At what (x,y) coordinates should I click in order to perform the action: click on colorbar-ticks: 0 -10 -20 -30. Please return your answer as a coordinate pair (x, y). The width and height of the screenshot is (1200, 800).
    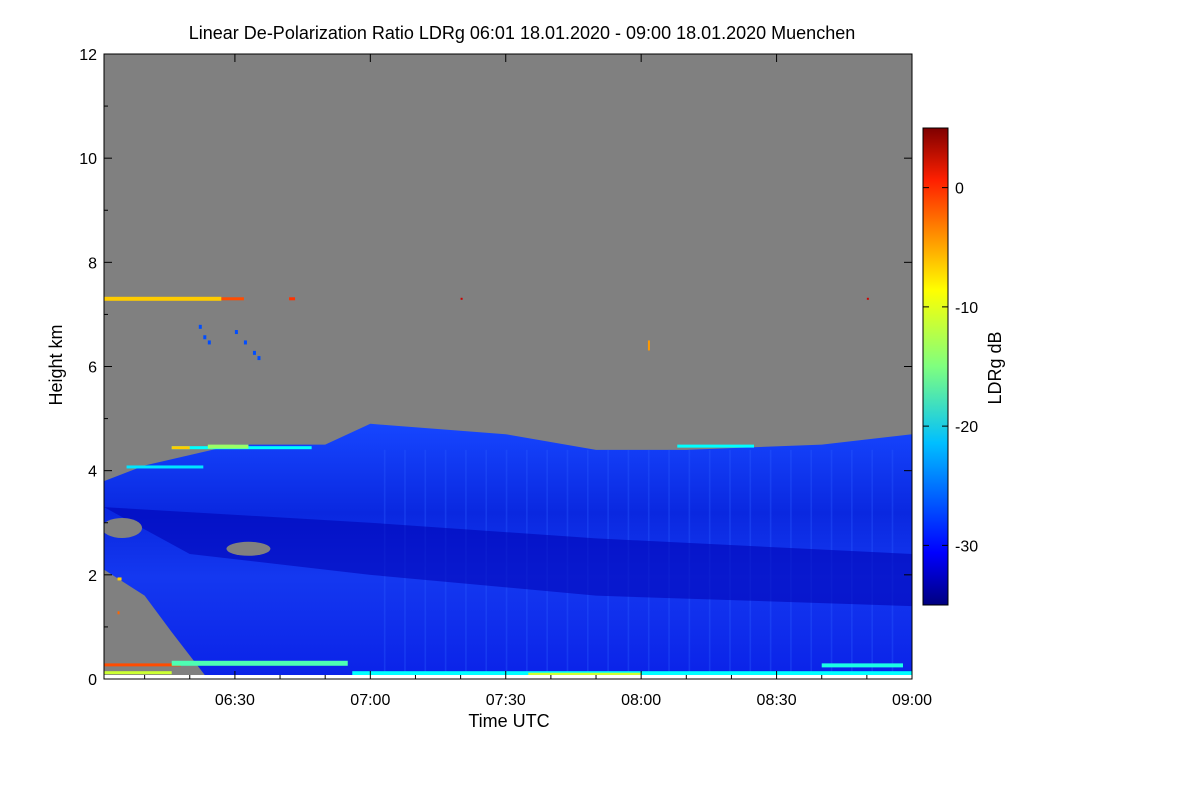
    Looking at the image, I should click on (950, 368).